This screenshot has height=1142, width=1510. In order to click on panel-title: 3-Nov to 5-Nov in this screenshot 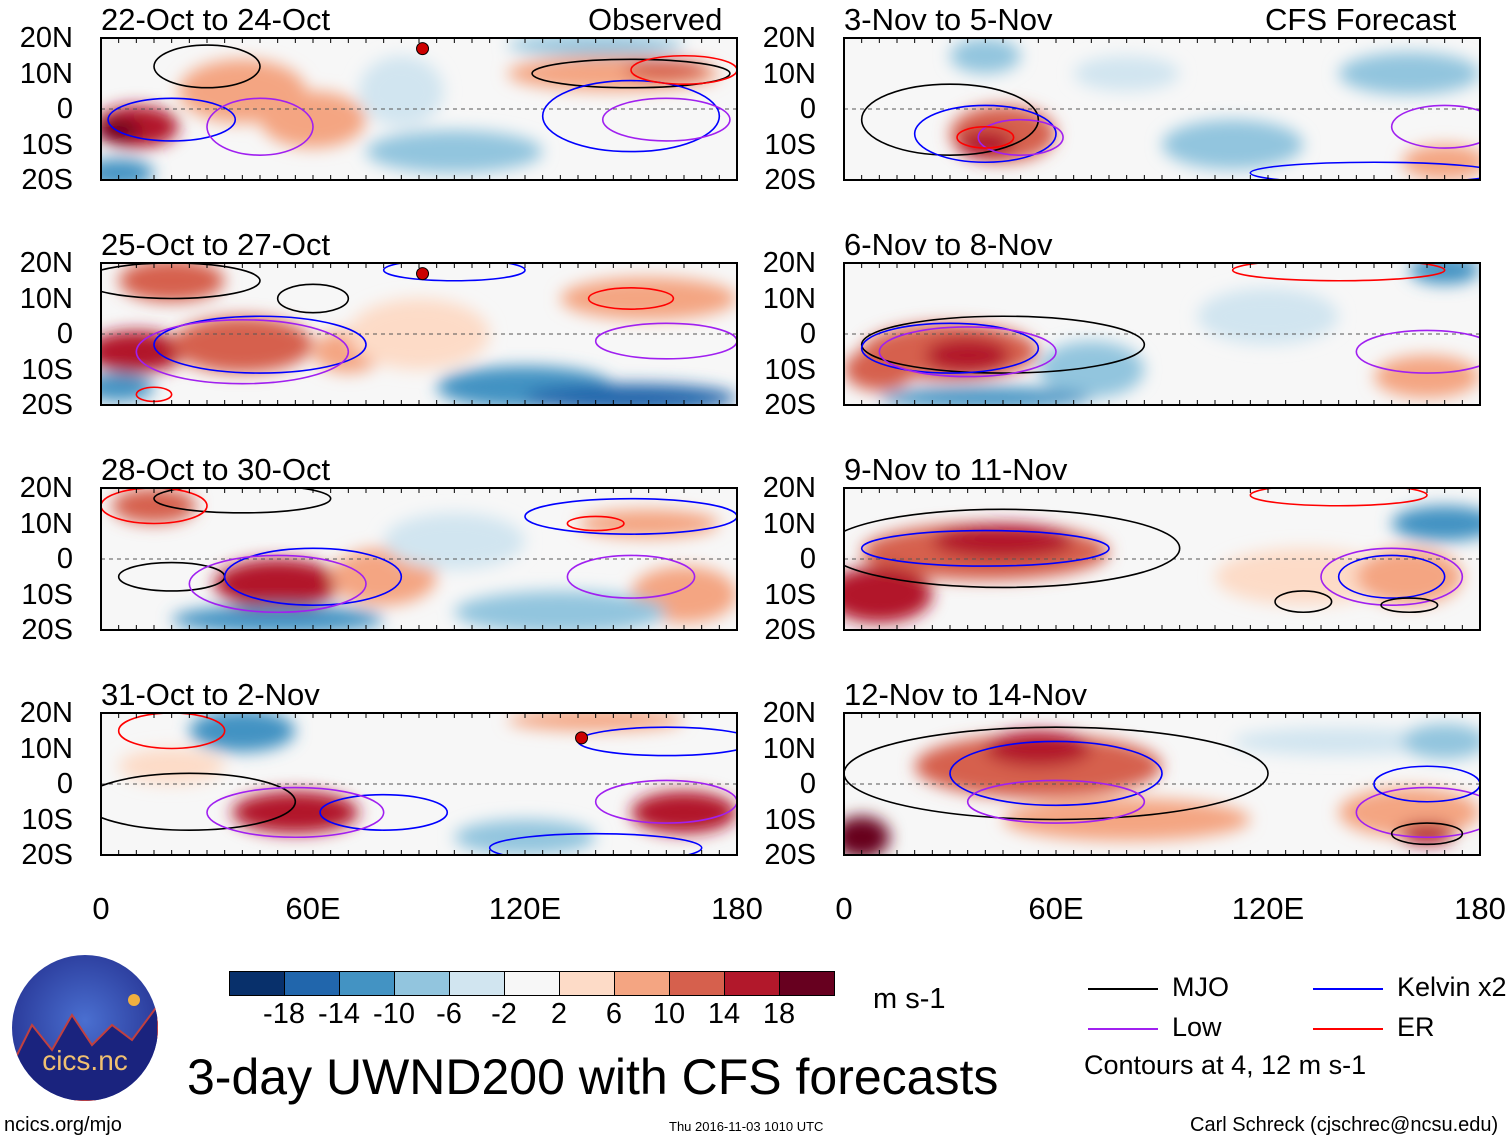, I will do `click(948, 19)`.